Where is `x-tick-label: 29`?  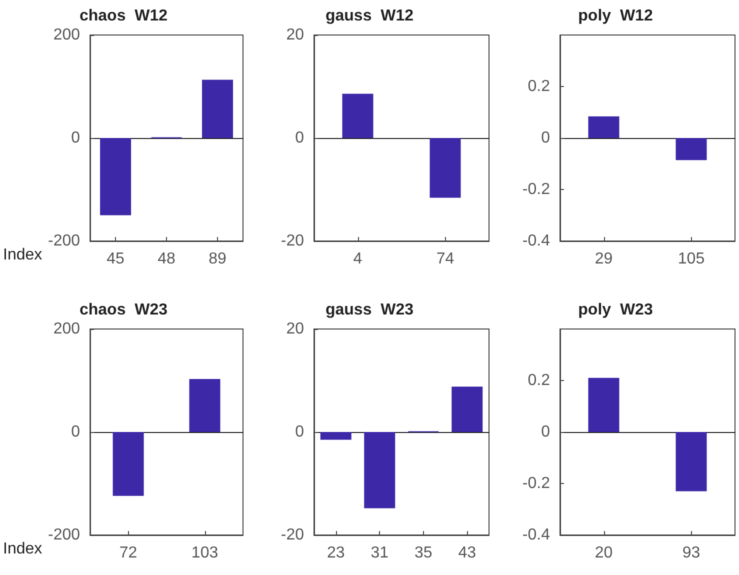
x-tick-label: 29 is located at coordinates (603, 259).